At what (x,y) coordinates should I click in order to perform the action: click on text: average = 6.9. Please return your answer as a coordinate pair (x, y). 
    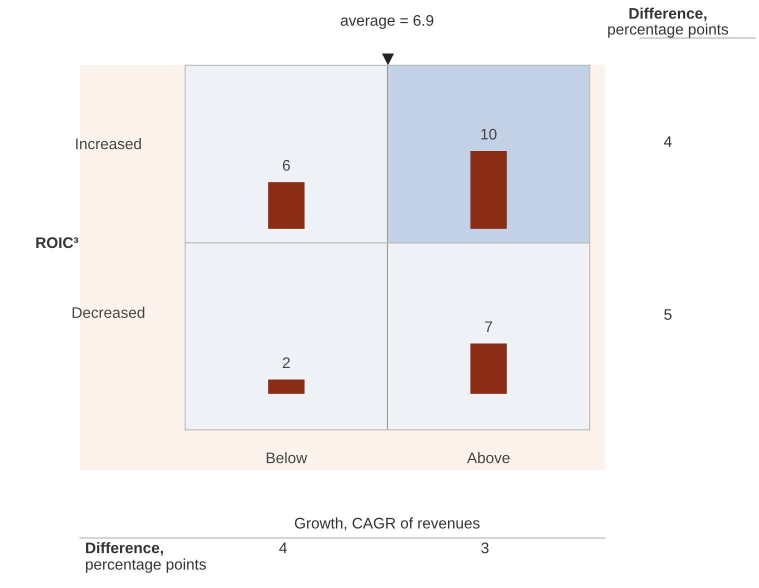
    Looking at the image, I should click on (387, 22).